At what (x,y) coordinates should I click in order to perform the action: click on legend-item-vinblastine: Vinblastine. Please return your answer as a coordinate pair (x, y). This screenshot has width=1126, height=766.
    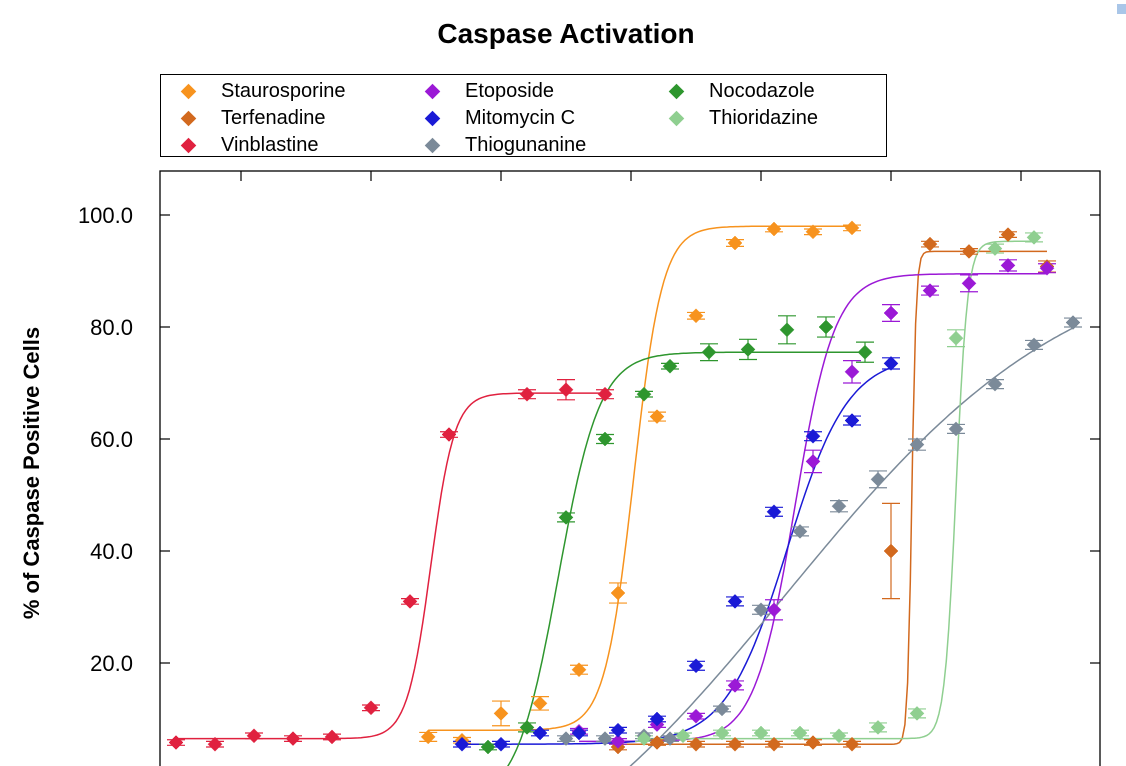
    Looking at the image, I should click on (249, 145).